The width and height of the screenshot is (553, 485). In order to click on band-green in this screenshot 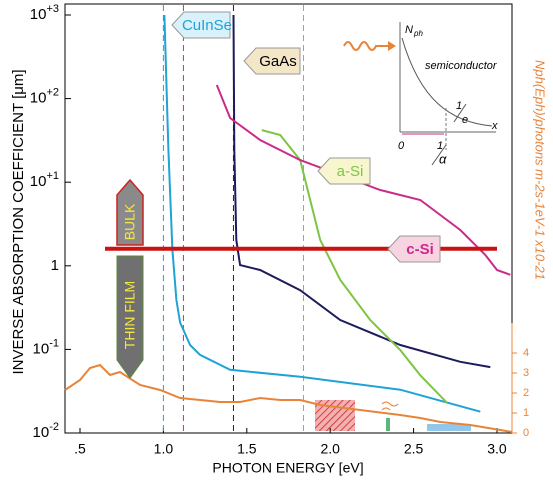, I will do `click(388, 424)`.